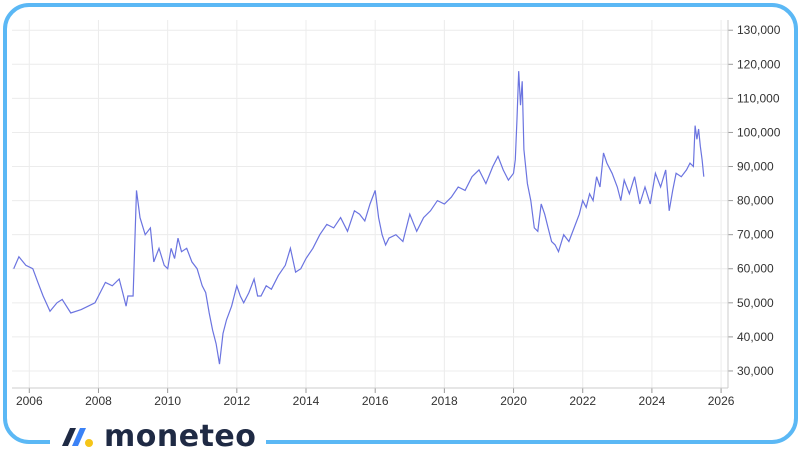 Image resolution: width=800 pixels, height=454 pixels. Describe the element at coordinates (759, 132) in the screenshot. I see `y-tick-label: 100,000` at that location.